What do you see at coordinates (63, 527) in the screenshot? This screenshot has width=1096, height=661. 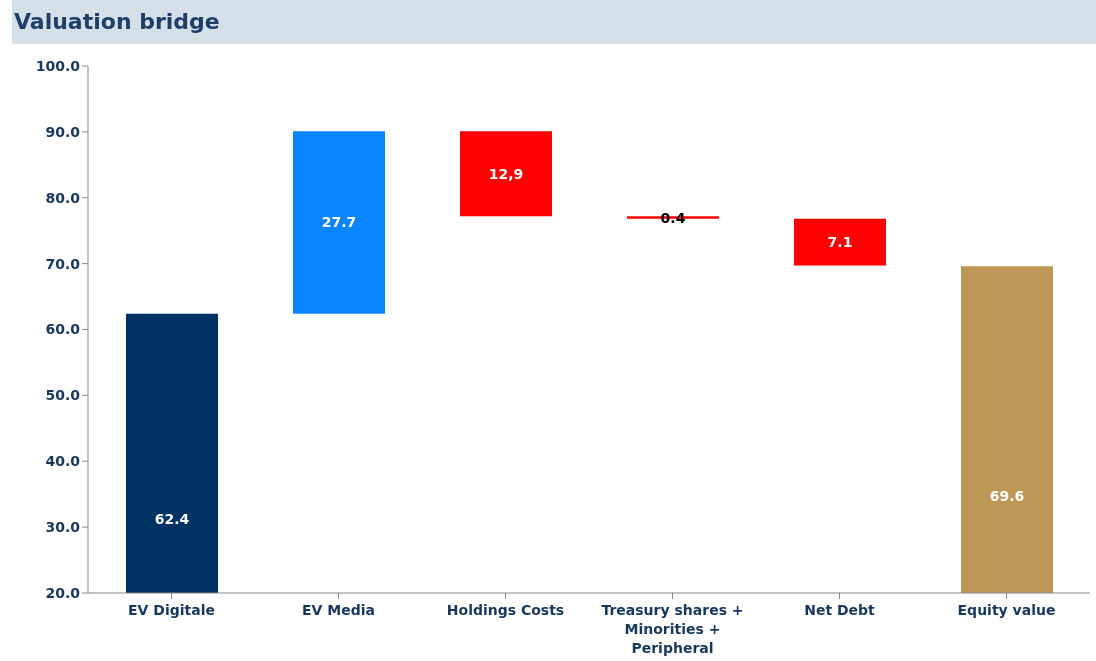 I see `y-tick-label: 30.0` at bounding box center [63, 527].